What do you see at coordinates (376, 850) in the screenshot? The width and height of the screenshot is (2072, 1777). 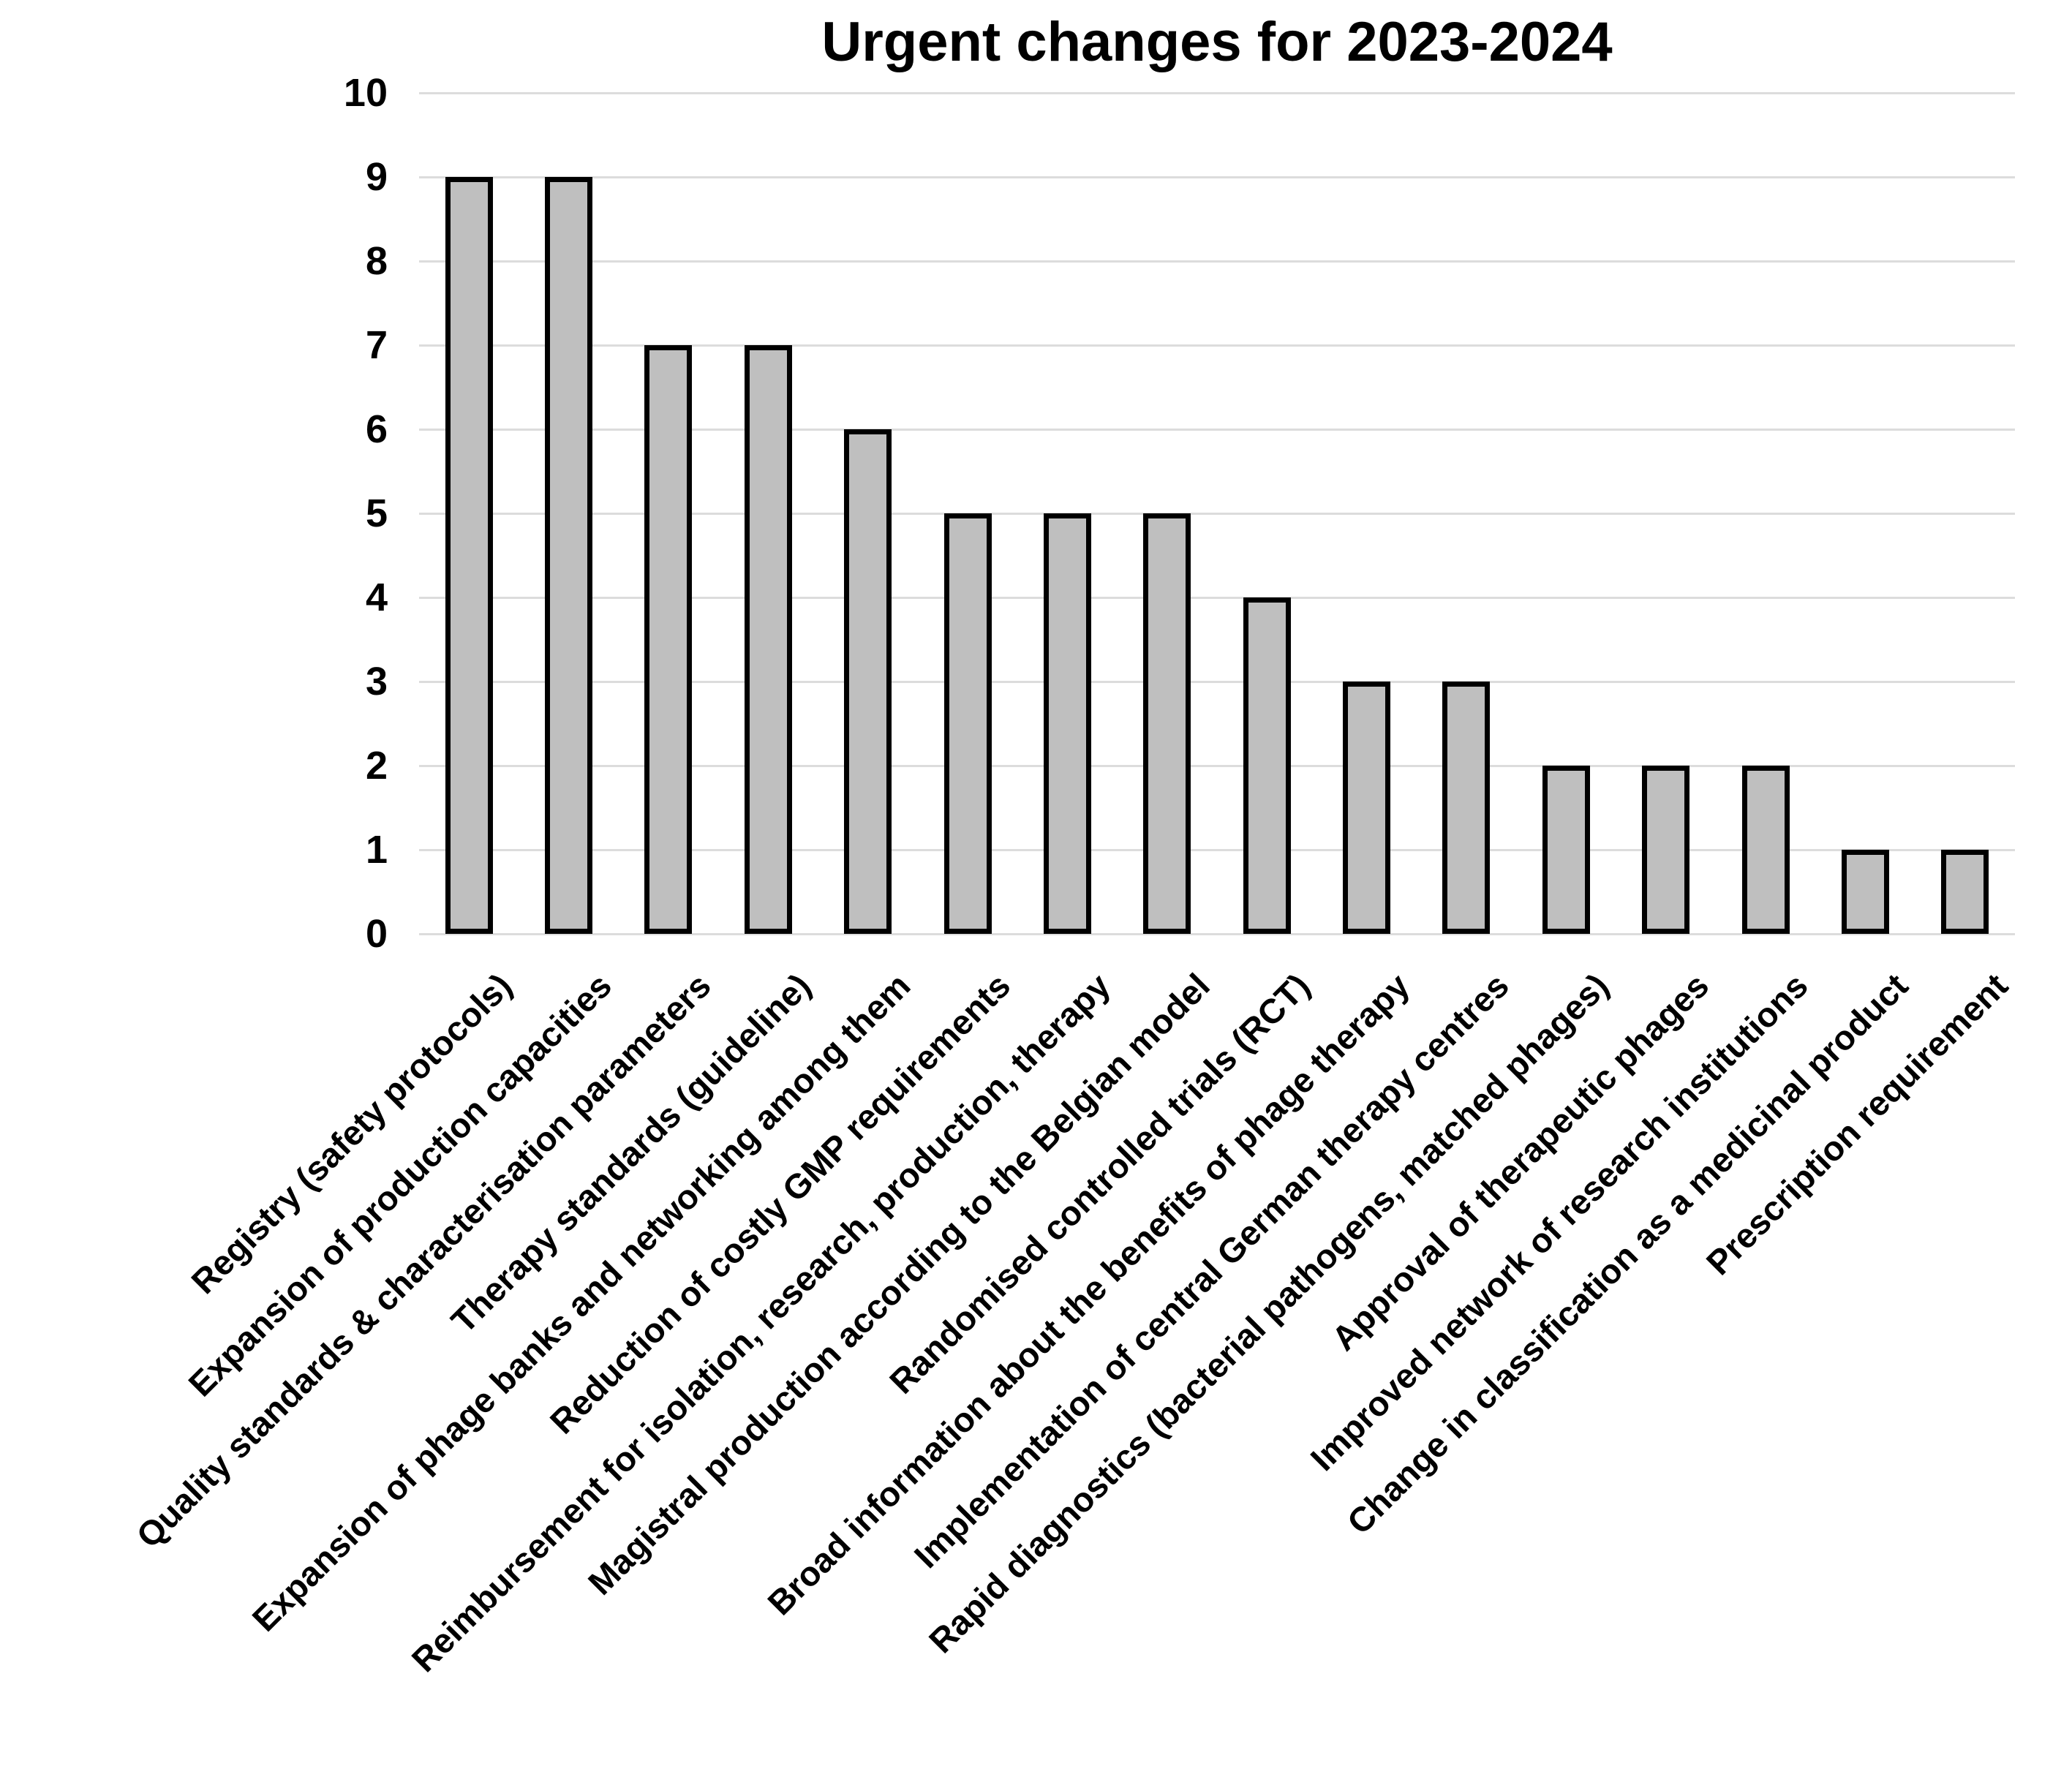 I see `y-axis-tick-label: 1` at bounding box center [376, 850].